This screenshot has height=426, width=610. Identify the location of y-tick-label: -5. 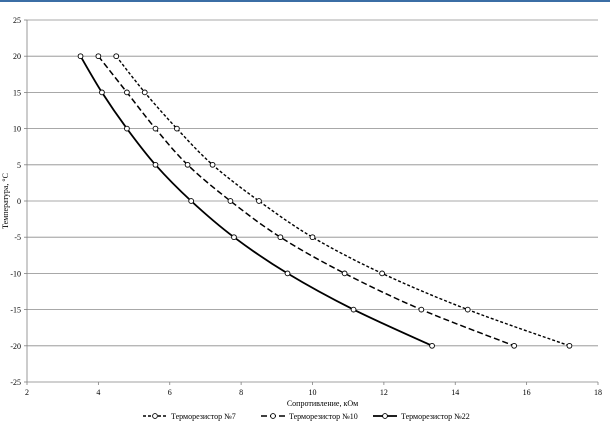
(17, 237).